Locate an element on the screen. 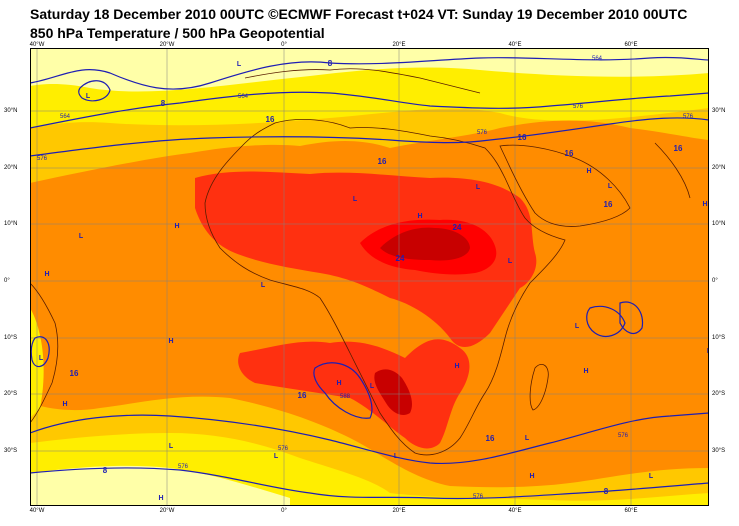 The height and width of the screenshot is (526, 739). lon-label-top: 20°E is located at coordinates (399, 45).